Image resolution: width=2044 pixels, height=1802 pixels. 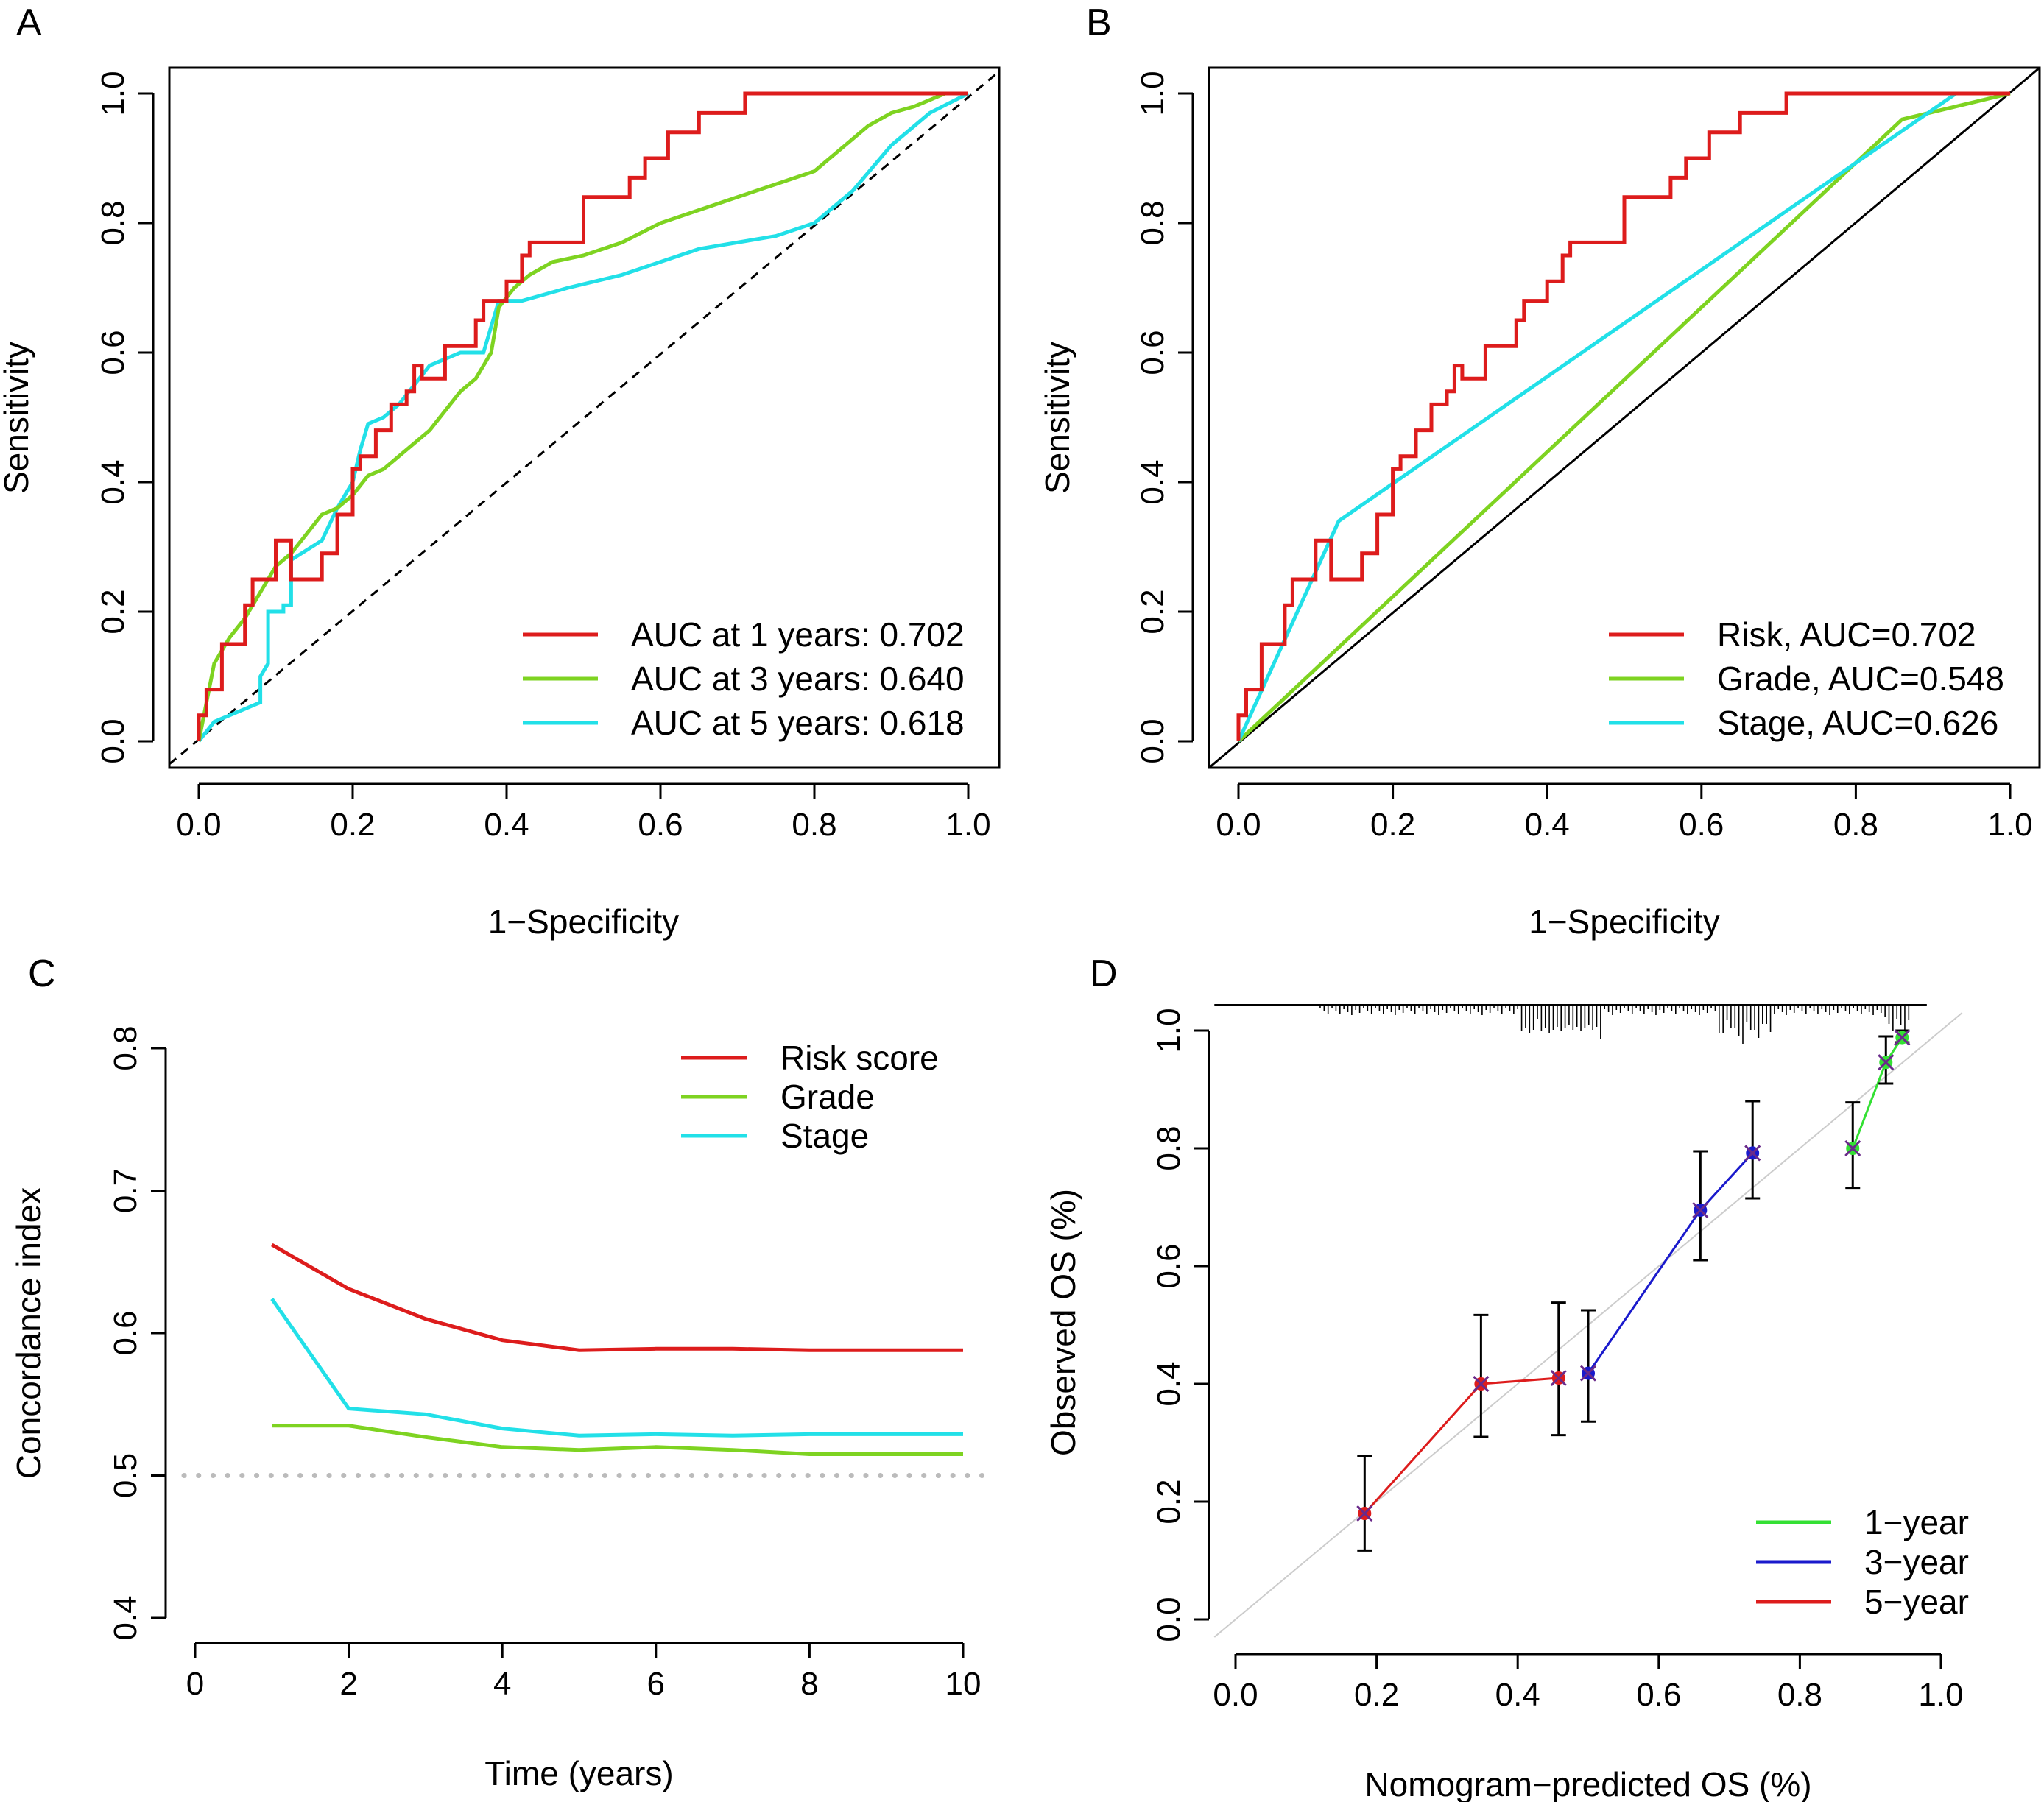 What do you see at coordinates (827, 1097) in the screenshot?
I see `legend-entry: Grade` at bounding box center [827, 1097].